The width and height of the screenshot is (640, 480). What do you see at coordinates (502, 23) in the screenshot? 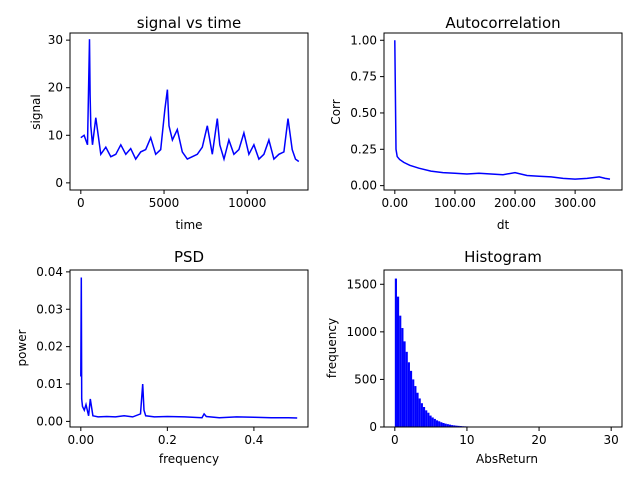
I see `panel-autocorrelation-title: Autocorrelation` at bounding box center [502, 23].